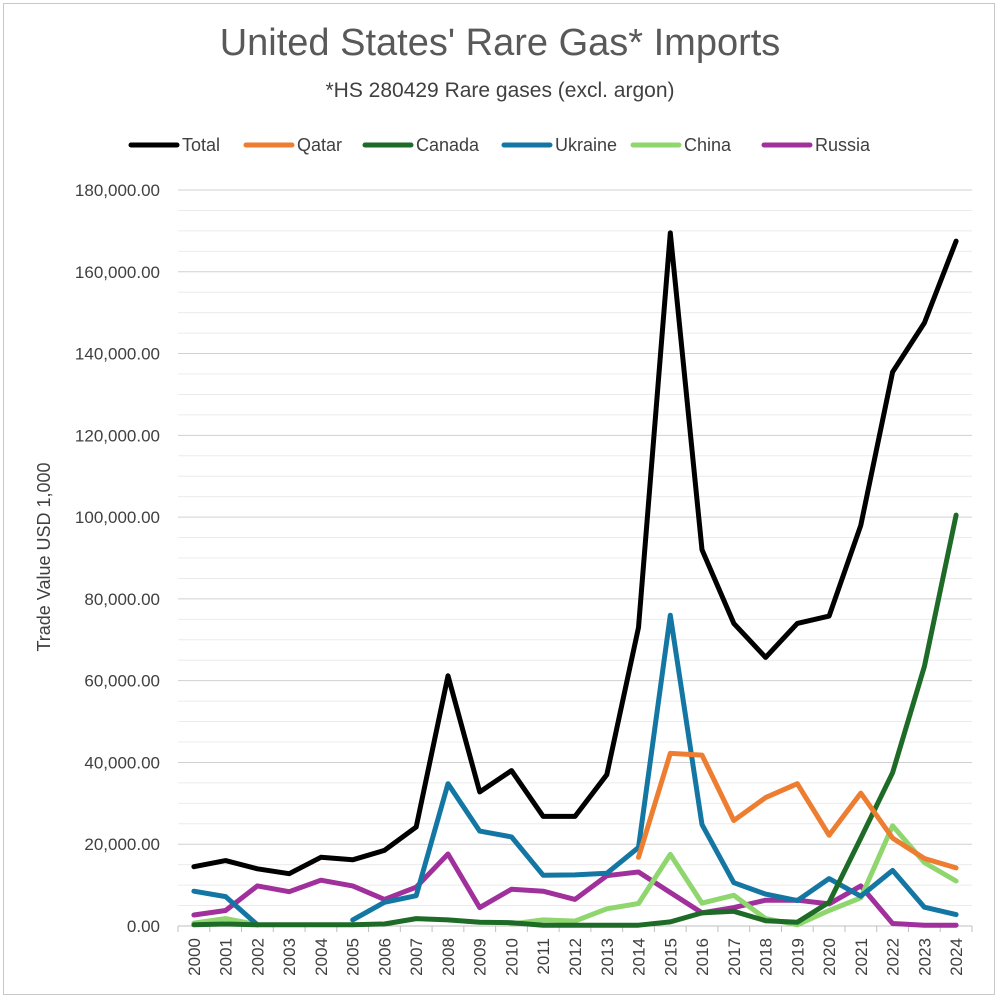 The width and height of the screenshot is (1000, 1000). I want to click on series-line-qatar, so click(797, 810).